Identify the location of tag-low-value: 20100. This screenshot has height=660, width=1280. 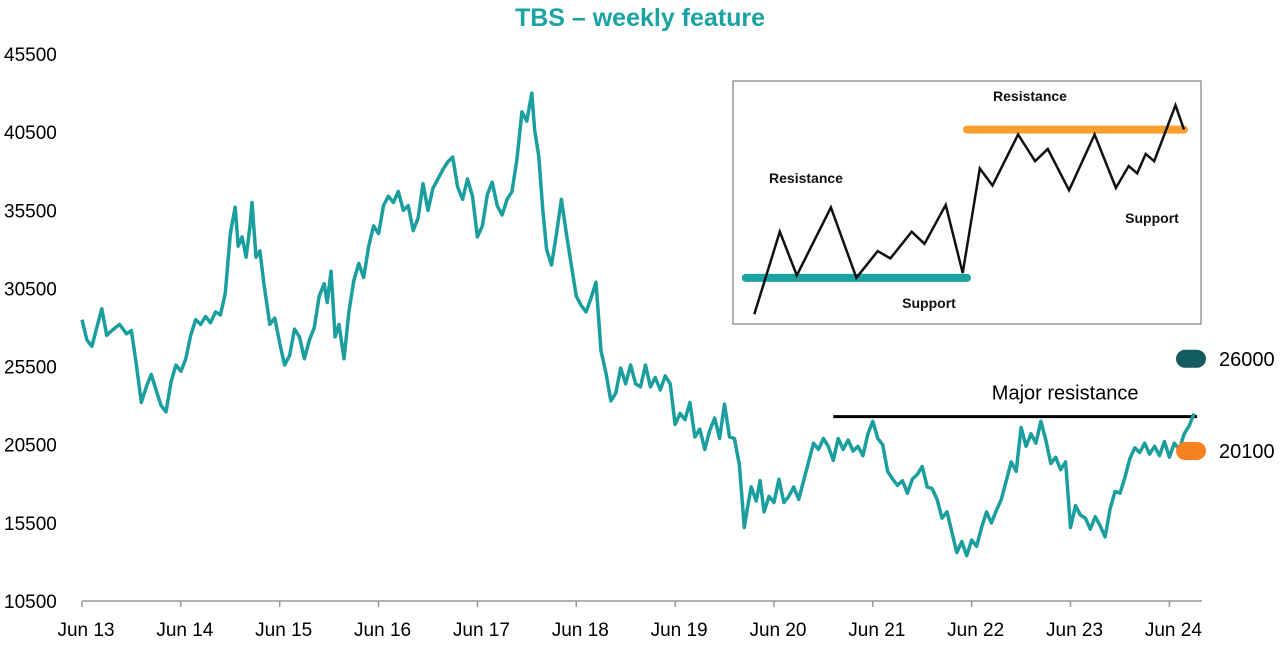
(1247, 452).